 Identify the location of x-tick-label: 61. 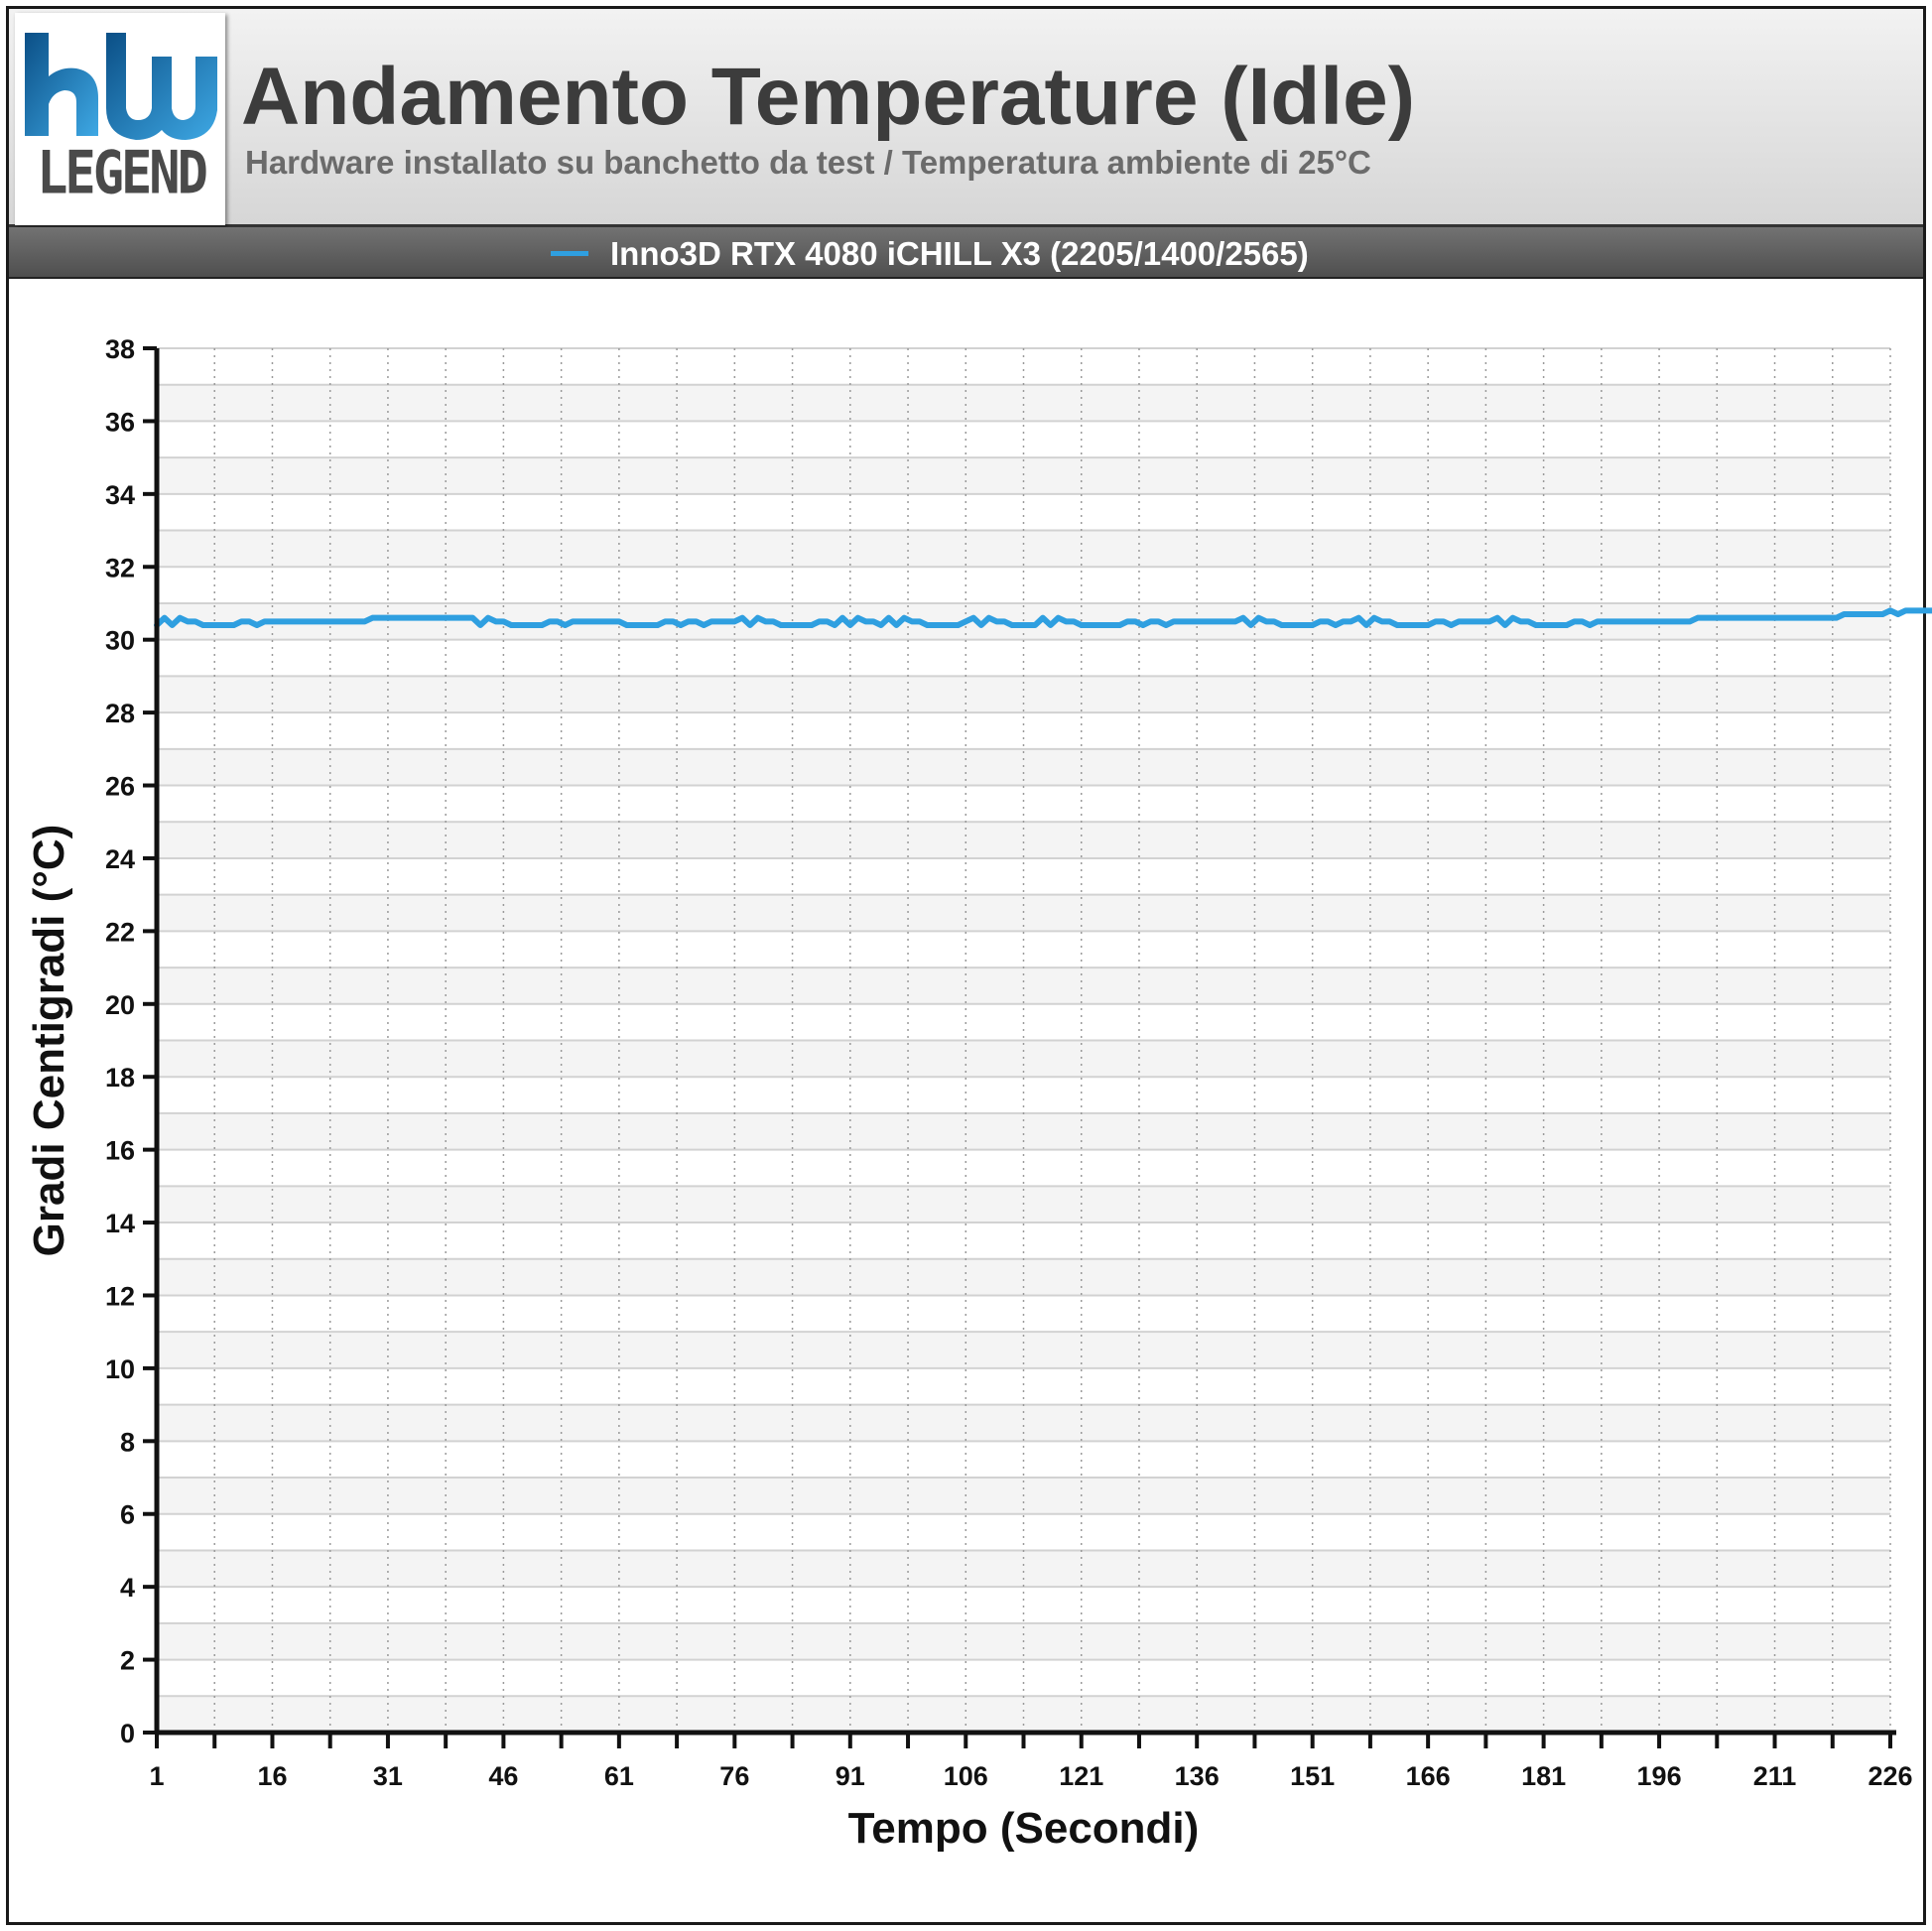
(619, 1776).